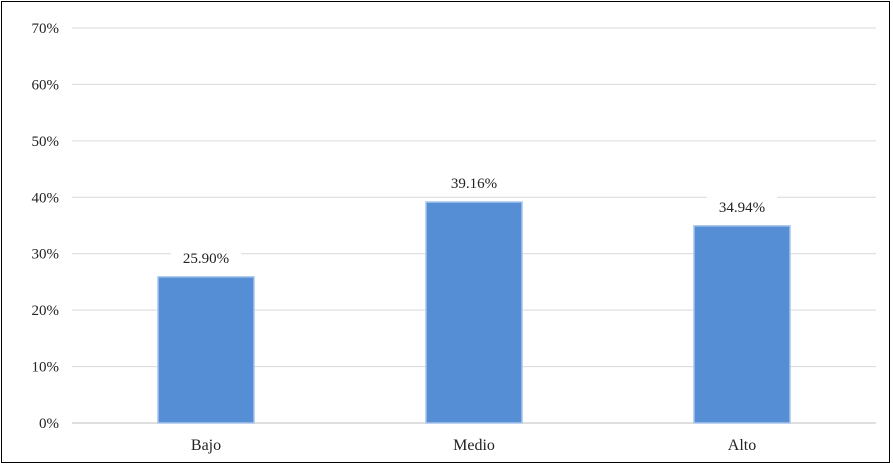 This screenshot has width=893, height=466. I want to click on data-labels: 25.90% 39.16% 34.94%, so click(474, 219).